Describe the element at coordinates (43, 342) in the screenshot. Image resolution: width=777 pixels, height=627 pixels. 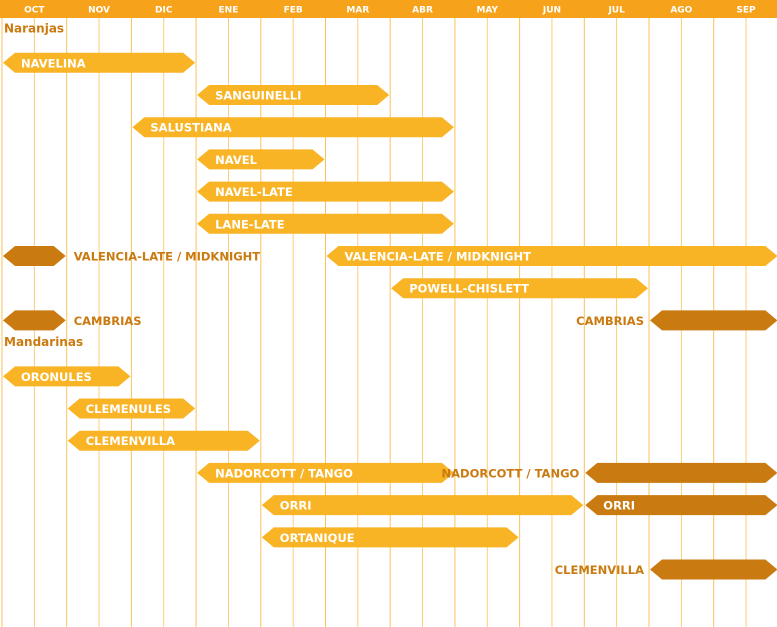
I see `group-title-1: Mandarinas` at that location.